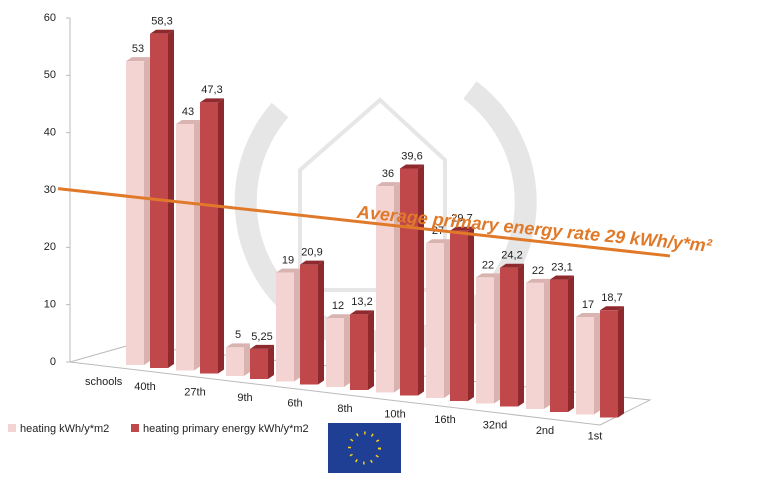 This screenshot has width=757, height=477. What do you see at coordinates (238, 335) in the screenshot?
I see `data-label: 5` at bounding box center [238, 335].